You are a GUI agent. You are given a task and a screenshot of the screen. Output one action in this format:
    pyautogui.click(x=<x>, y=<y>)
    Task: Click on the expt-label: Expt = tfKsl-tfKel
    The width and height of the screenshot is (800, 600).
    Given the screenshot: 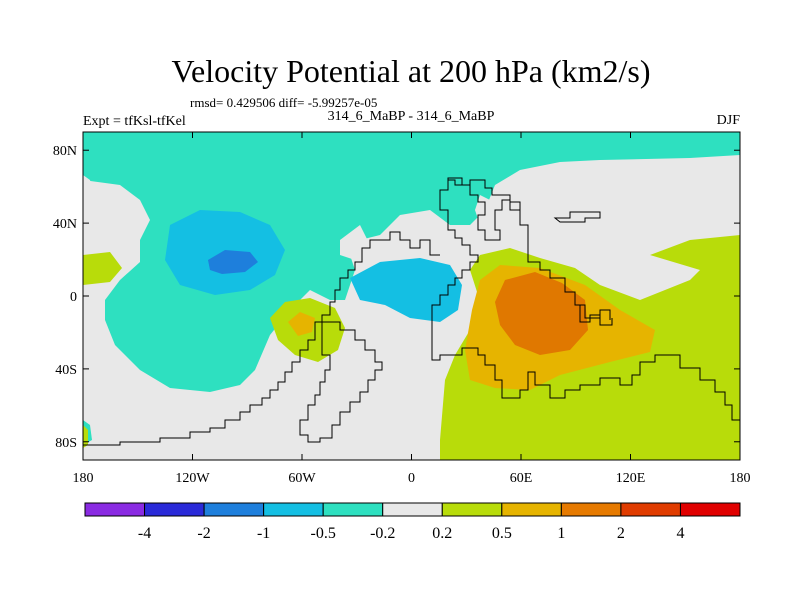 What is the action you would take?
    pyautogui.click(x=134, y=121)
    